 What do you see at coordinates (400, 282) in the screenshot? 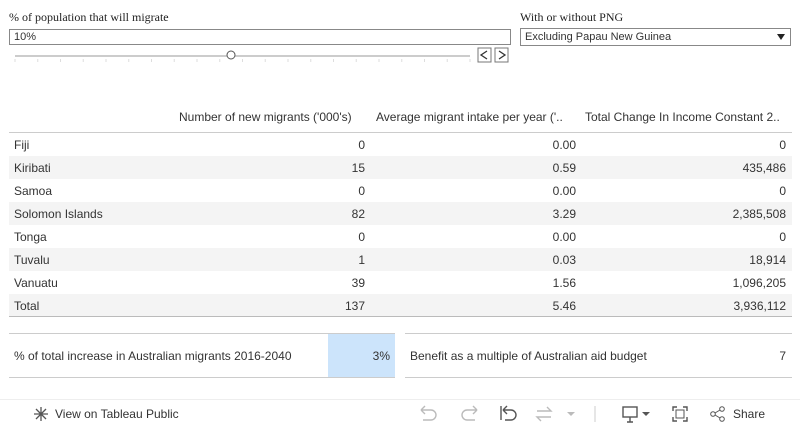
I see `table-row: Vanuatu 39 1.56 1,096,205` at bounding box center [400, 282].